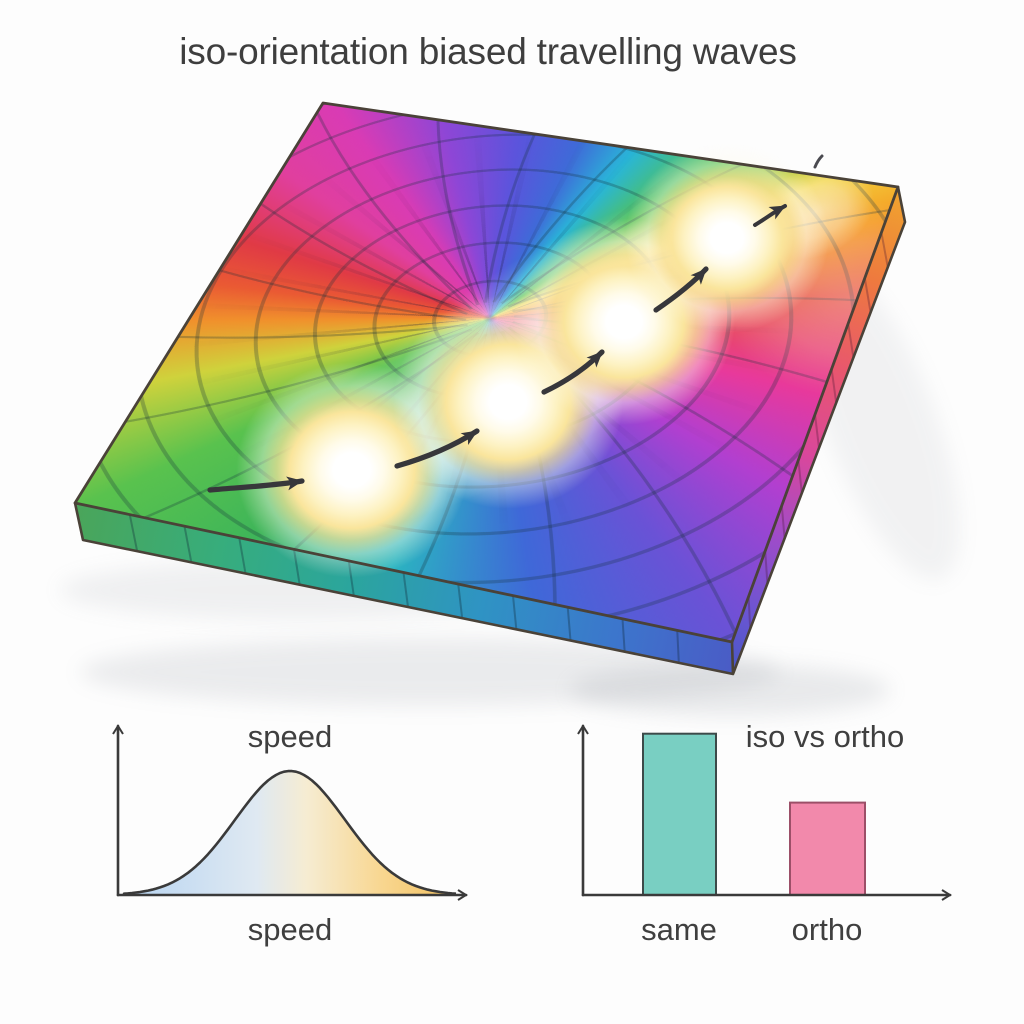  What do you see at coordinates (488, 51) in the screenshot?
I see `figure-title: iso-orientation biased travelling waves` at bounding box center [488, 51].